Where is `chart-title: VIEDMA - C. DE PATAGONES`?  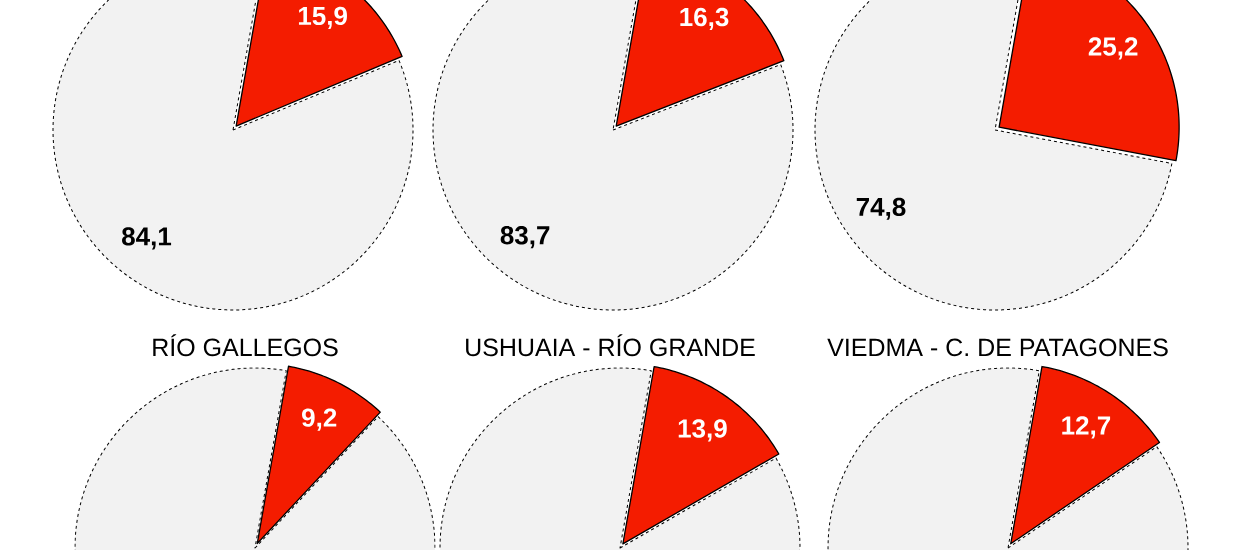 chart-title: VIEDMA - C. DE PATAGONES is located at coordinates (997, 347).